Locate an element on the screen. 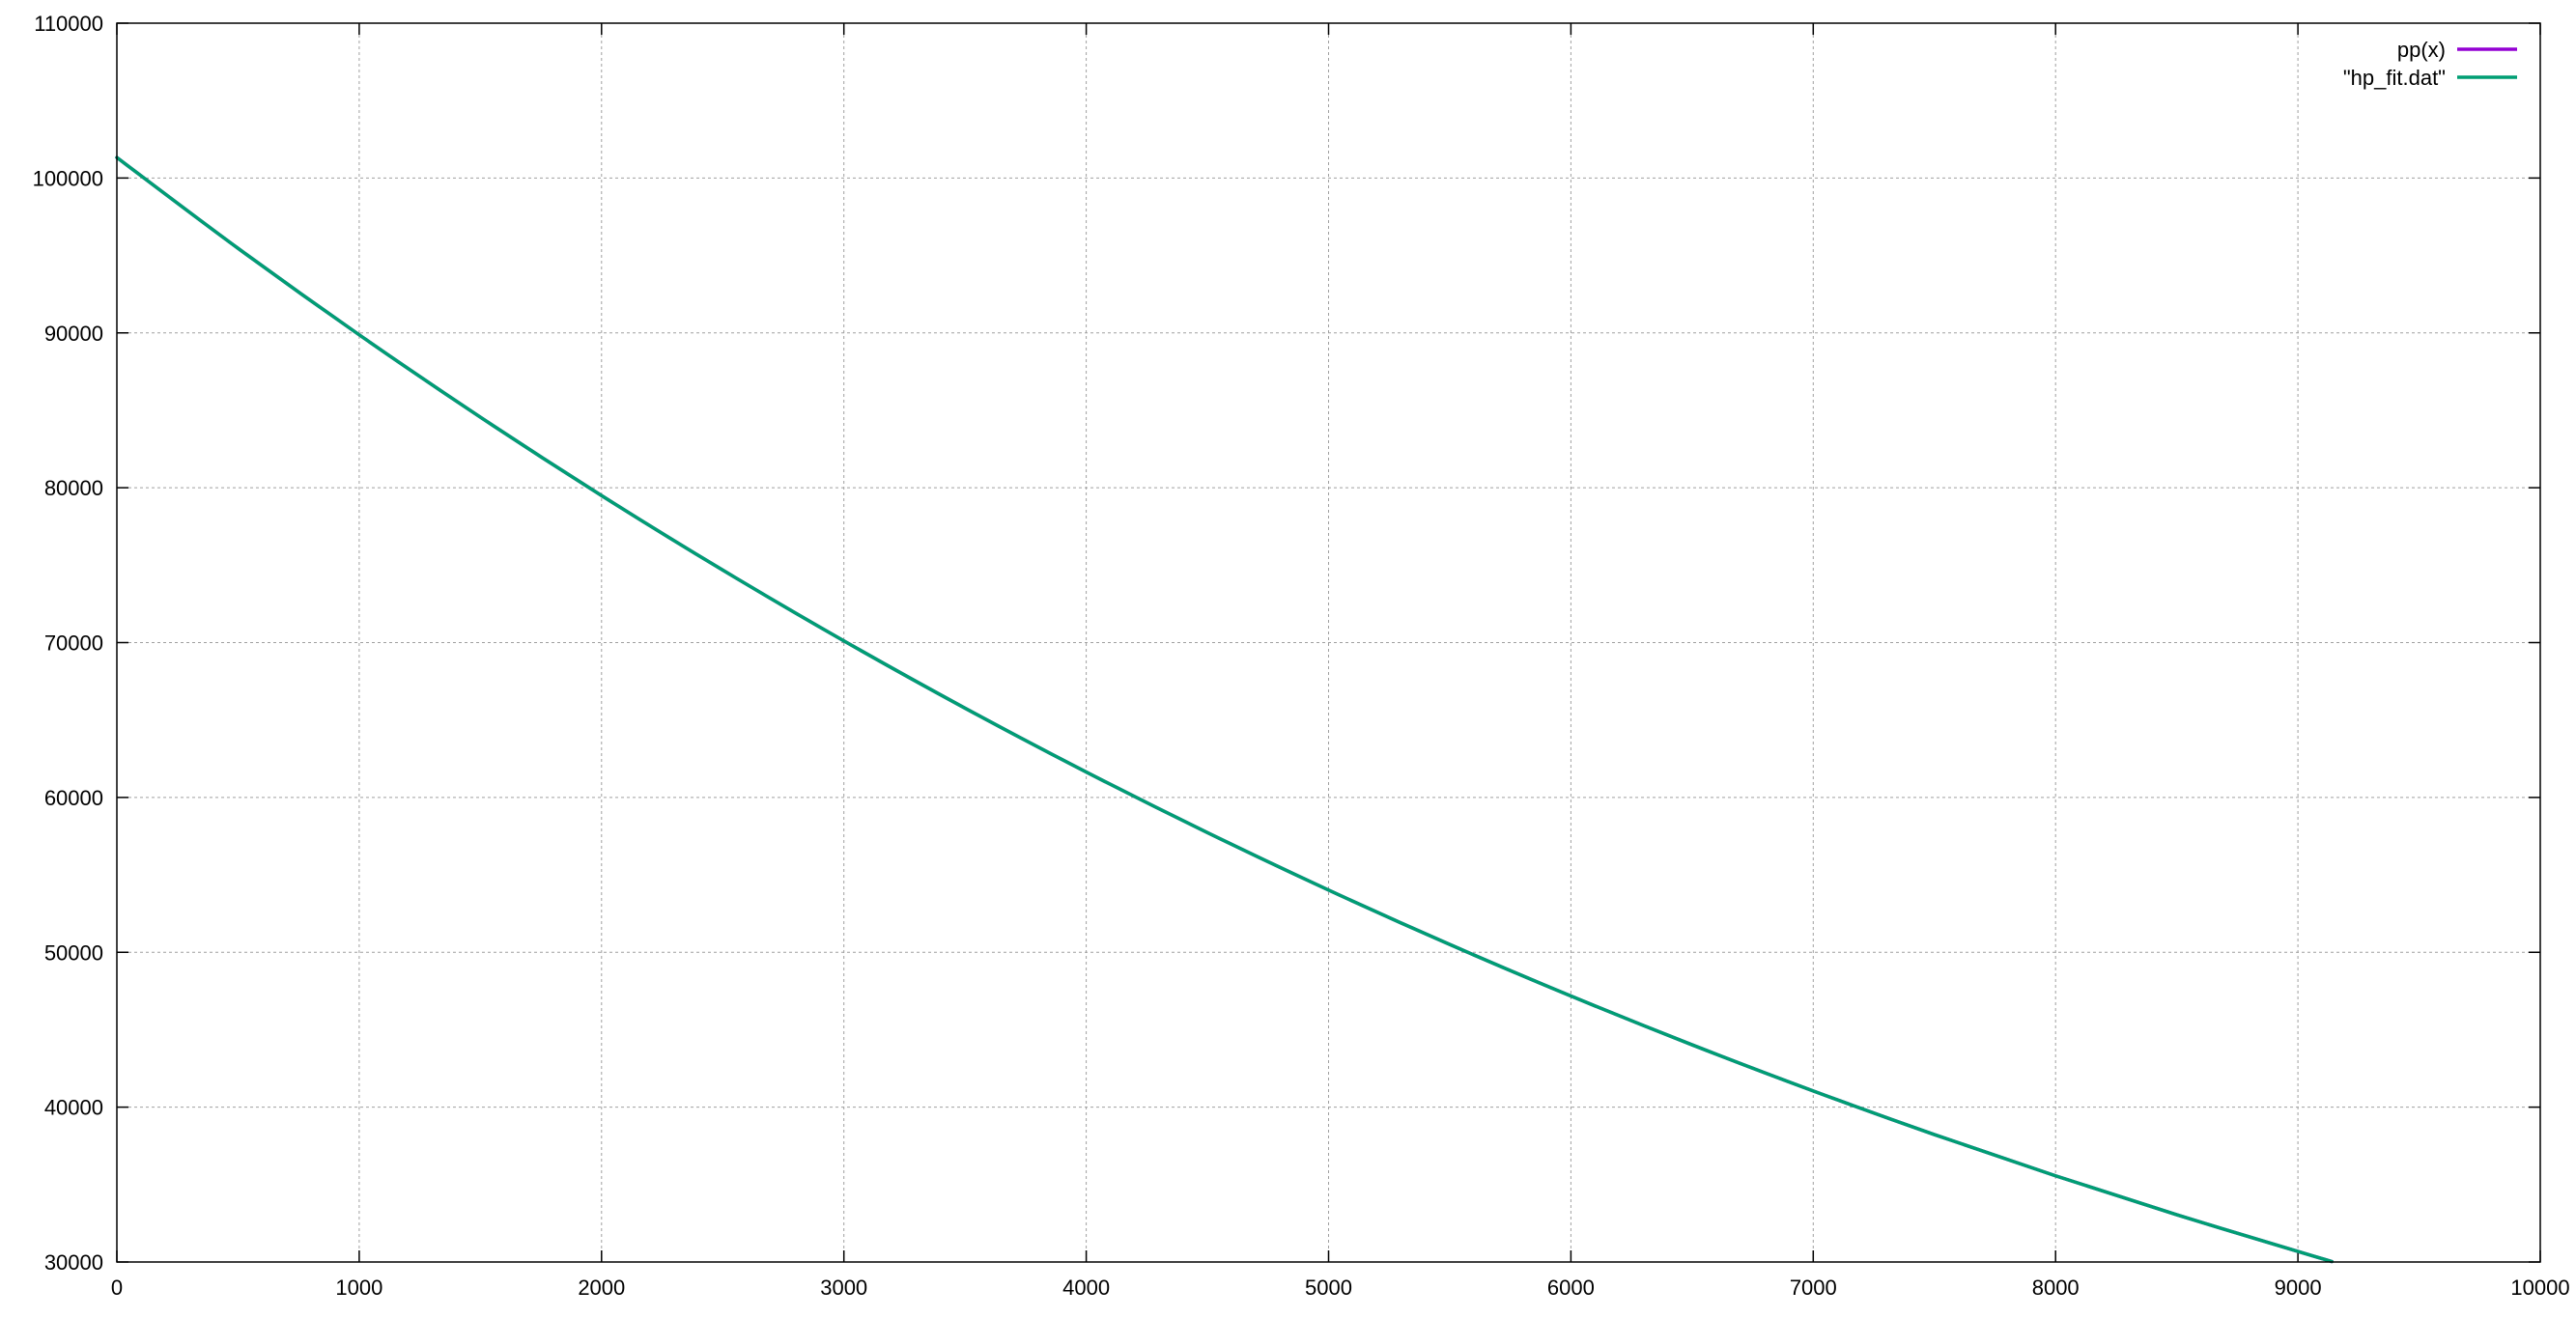 Image resolution: width=2576 pixels, height=1318 pixels. legend: pp(x) "hp_fit.dat" is located at coordinates (2430, 64).